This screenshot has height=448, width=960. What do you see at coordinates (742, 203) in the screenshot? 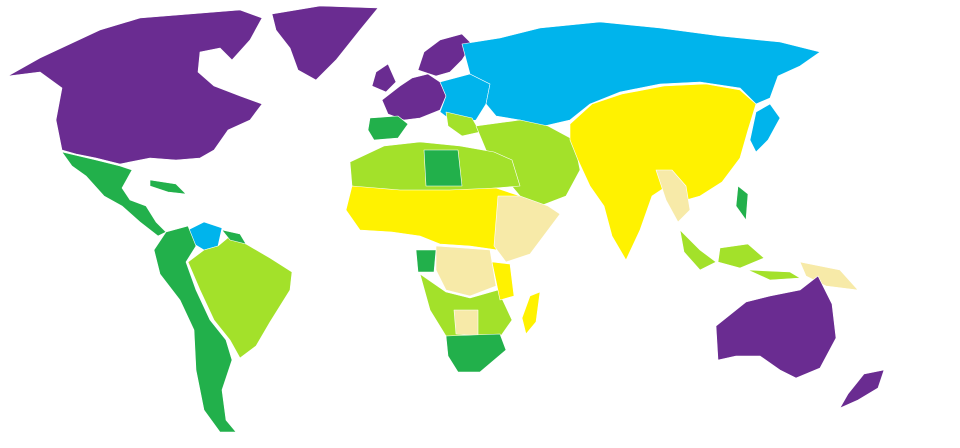
I see `region-philippines` at bounding box center [742, 203].